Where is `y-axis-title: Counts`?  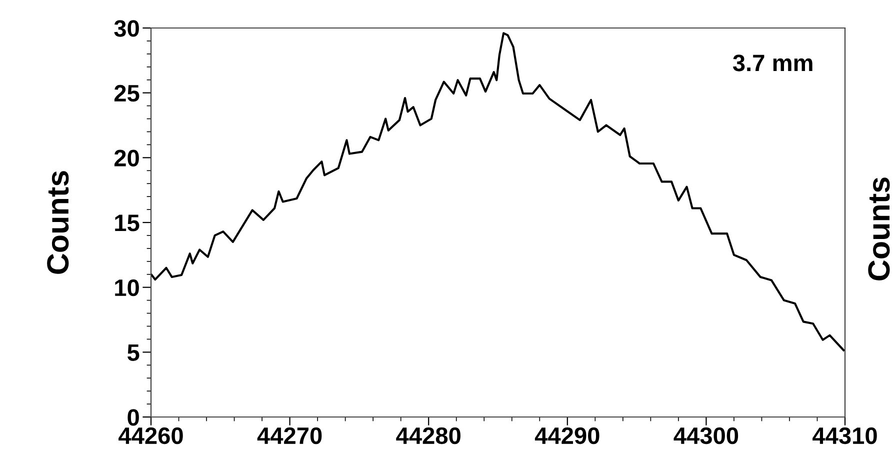
y-axis-title: Counts is located at coordinates (58, 222).